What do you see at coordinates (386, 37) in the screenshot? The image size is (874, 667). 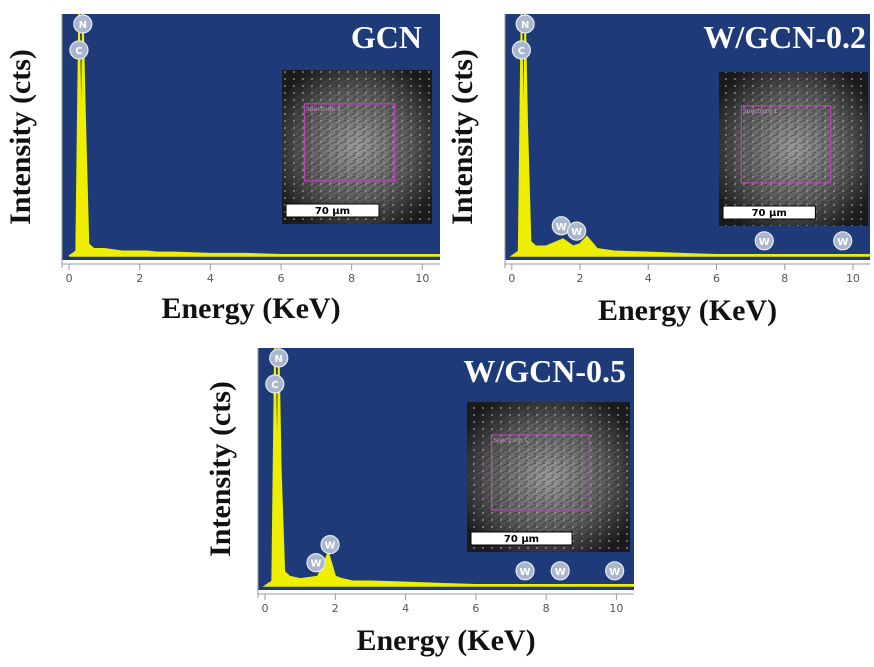 I see `chart-title: GCN` at bounding box center [386, 37].